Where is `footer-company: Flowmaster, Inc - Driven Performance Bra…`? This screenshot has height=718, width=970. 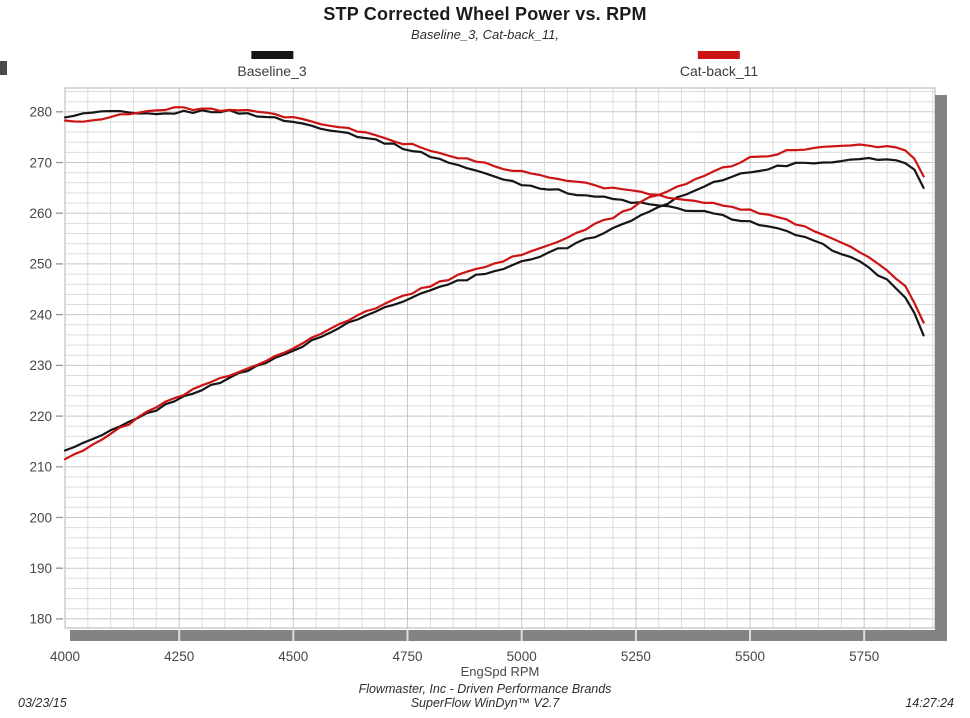 footer-company: Flowmaster, Inc - Driven Performance Bra… is located at coordinates (485, 689).